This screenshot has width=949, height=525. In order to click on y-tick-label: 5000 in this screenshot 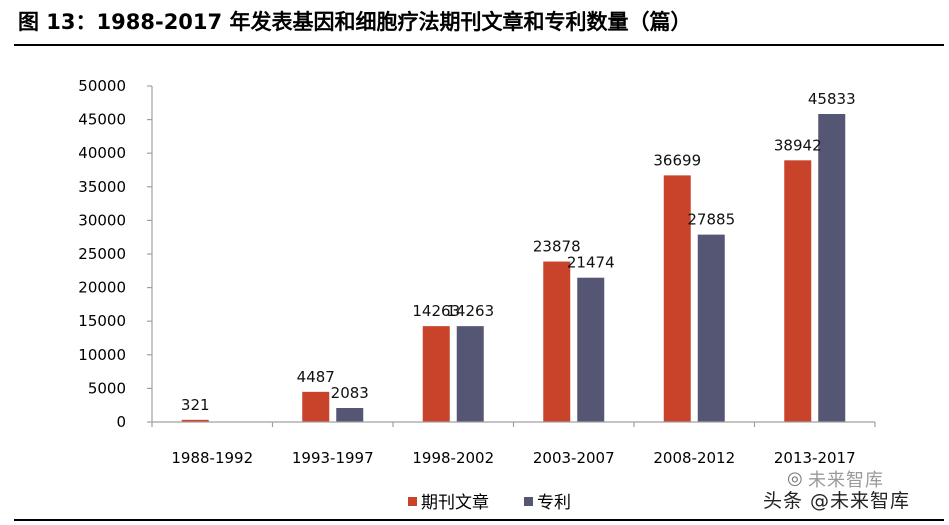, I will do `click(107, 388)`.